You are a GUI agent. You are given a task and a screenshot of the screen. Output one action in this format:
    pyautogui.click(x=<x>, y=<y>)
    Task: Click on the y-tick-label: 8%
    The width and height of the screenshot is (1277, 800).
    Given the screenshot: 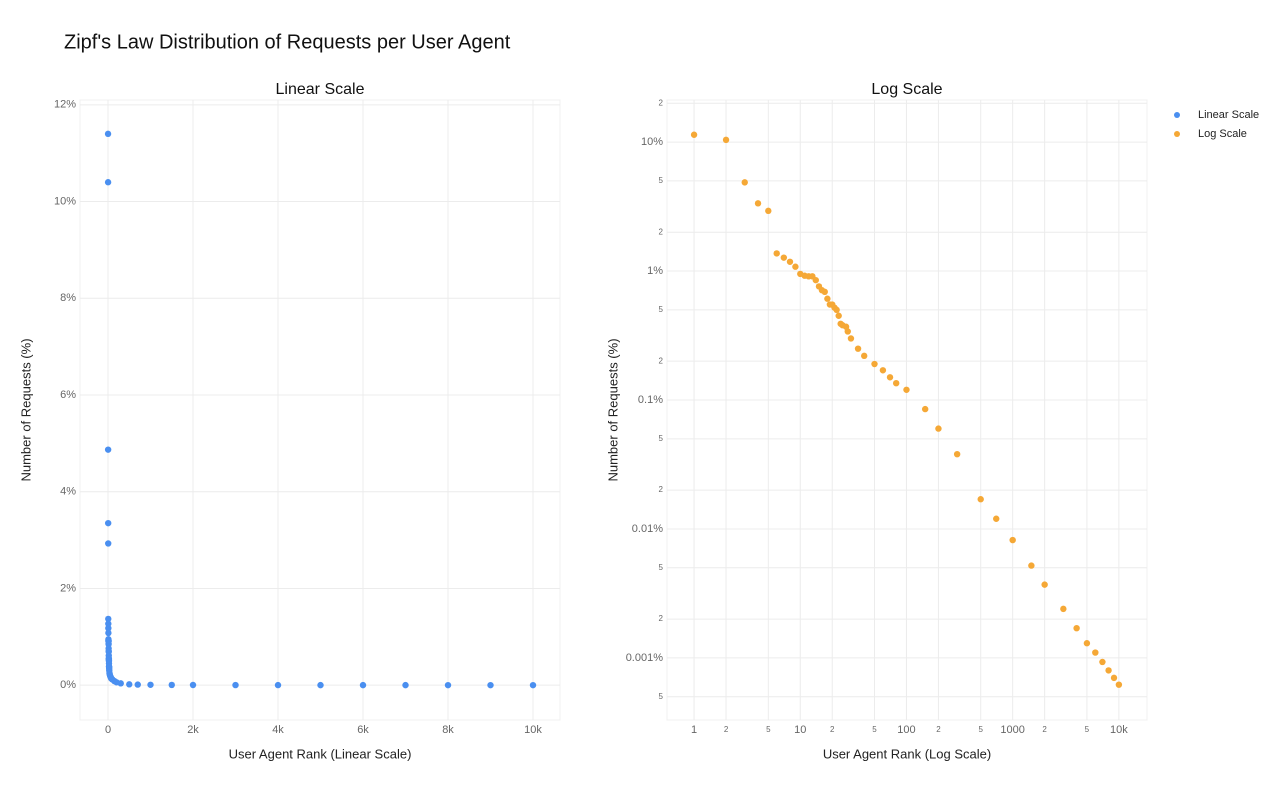 What is the action you would take?
    pyautogui.click(x=68, y=298)
    